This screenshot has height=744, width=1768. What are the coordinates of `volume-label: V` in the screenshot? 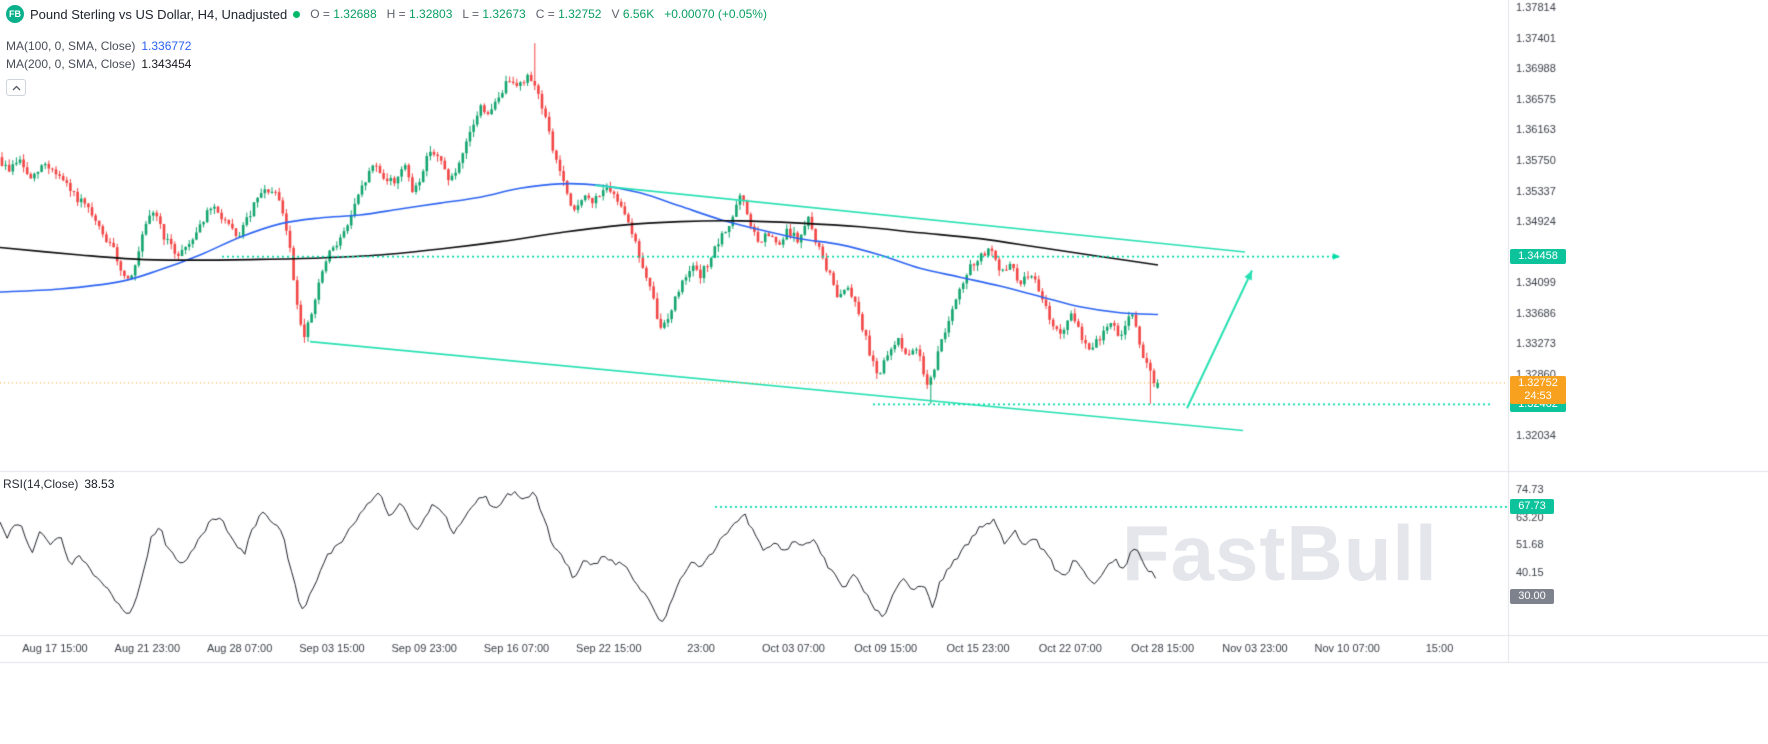 It's located at (615, 14).